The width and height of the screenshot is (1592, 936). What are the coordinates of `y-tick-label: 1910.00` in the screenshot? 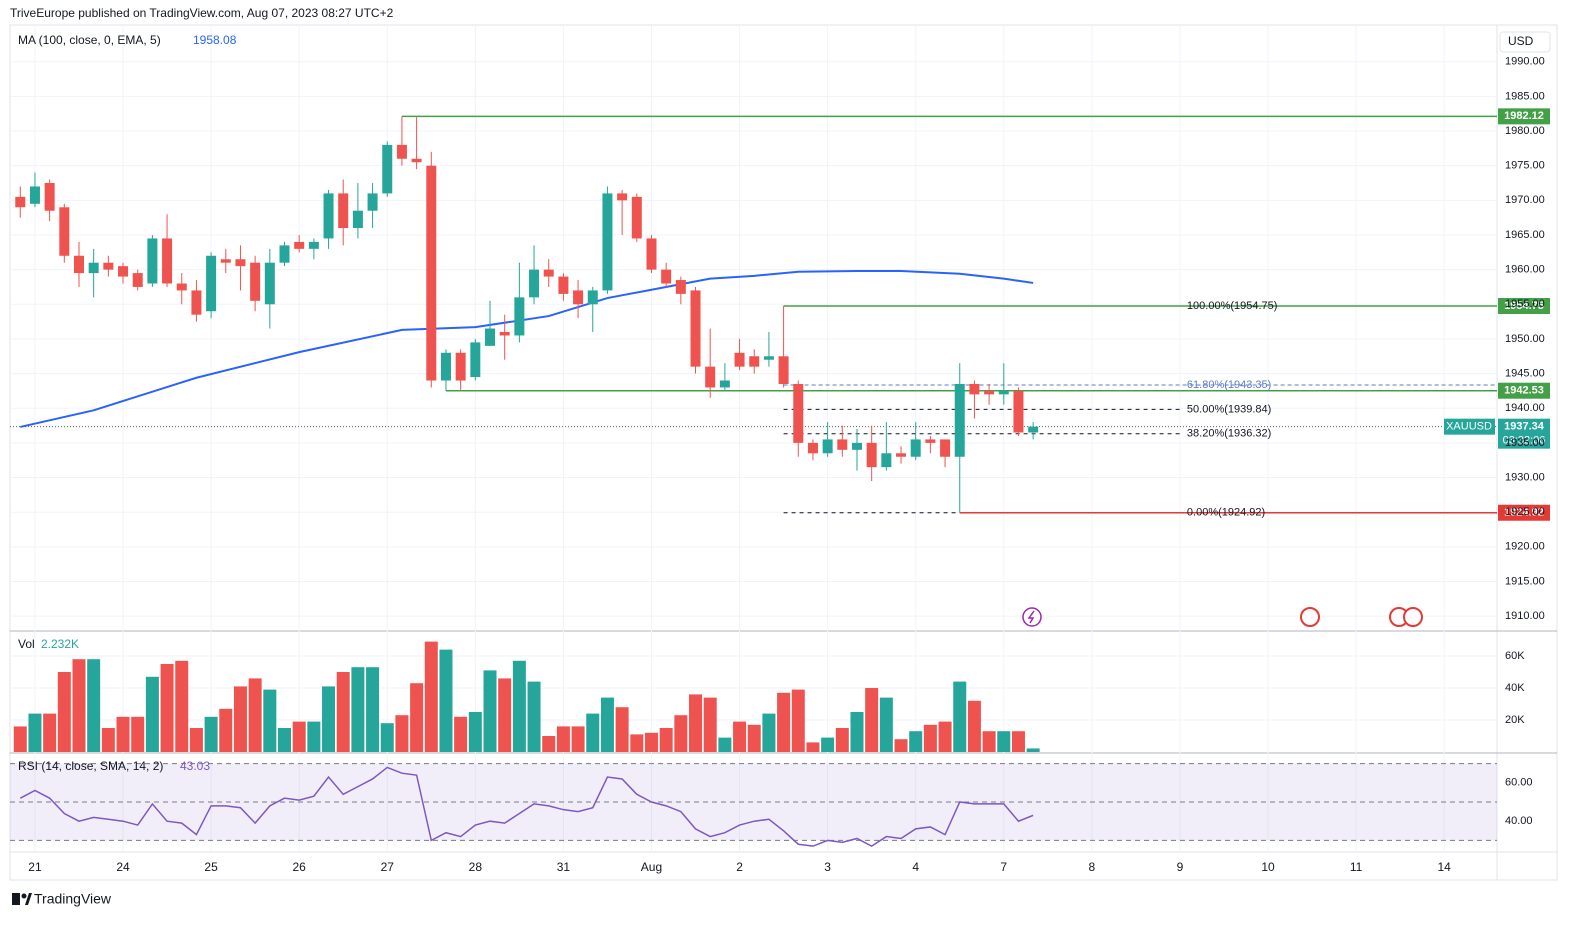 It's located at (1525, 616).